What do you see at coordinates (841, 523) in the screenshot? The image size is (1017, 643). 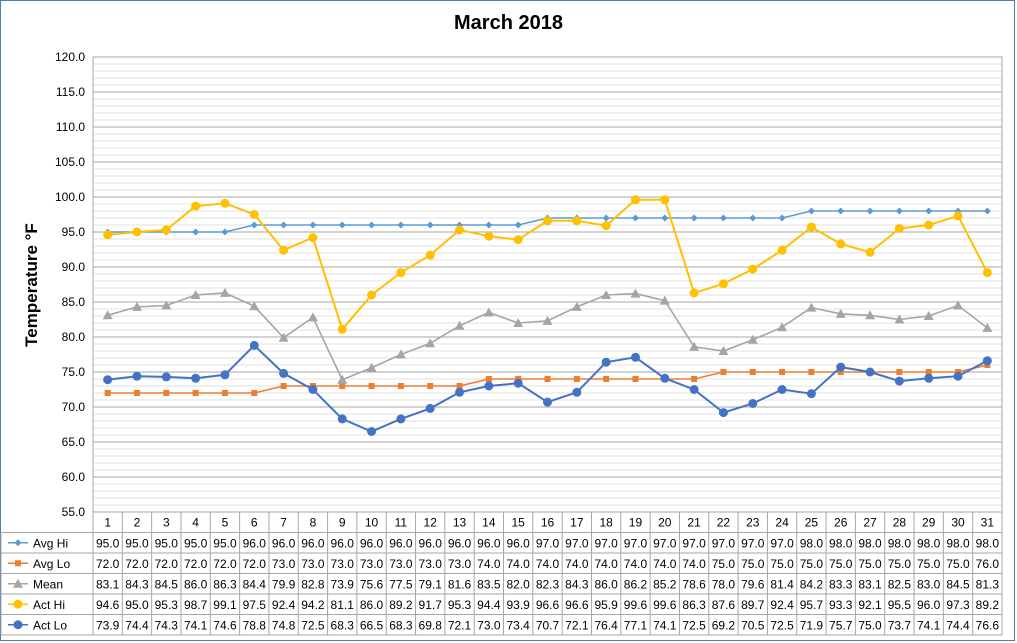 I see `x-tick-label: 26` at bounding box center [841, 523].